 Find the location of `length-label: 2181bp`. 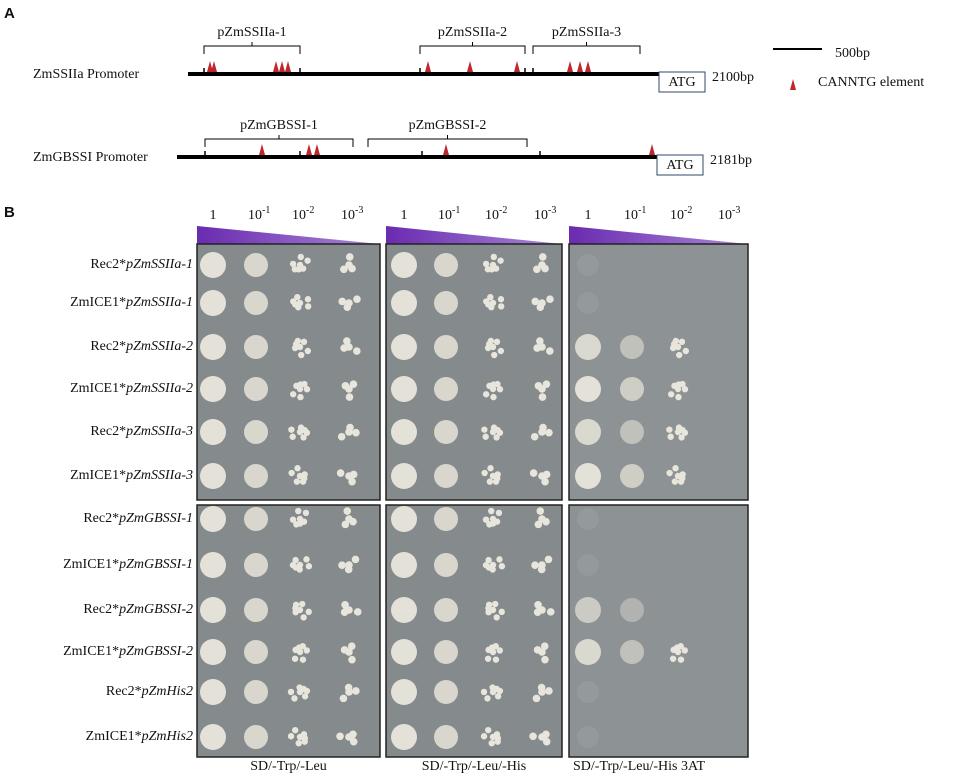

length-label: 2181bp is located at coordinates (731, 160).